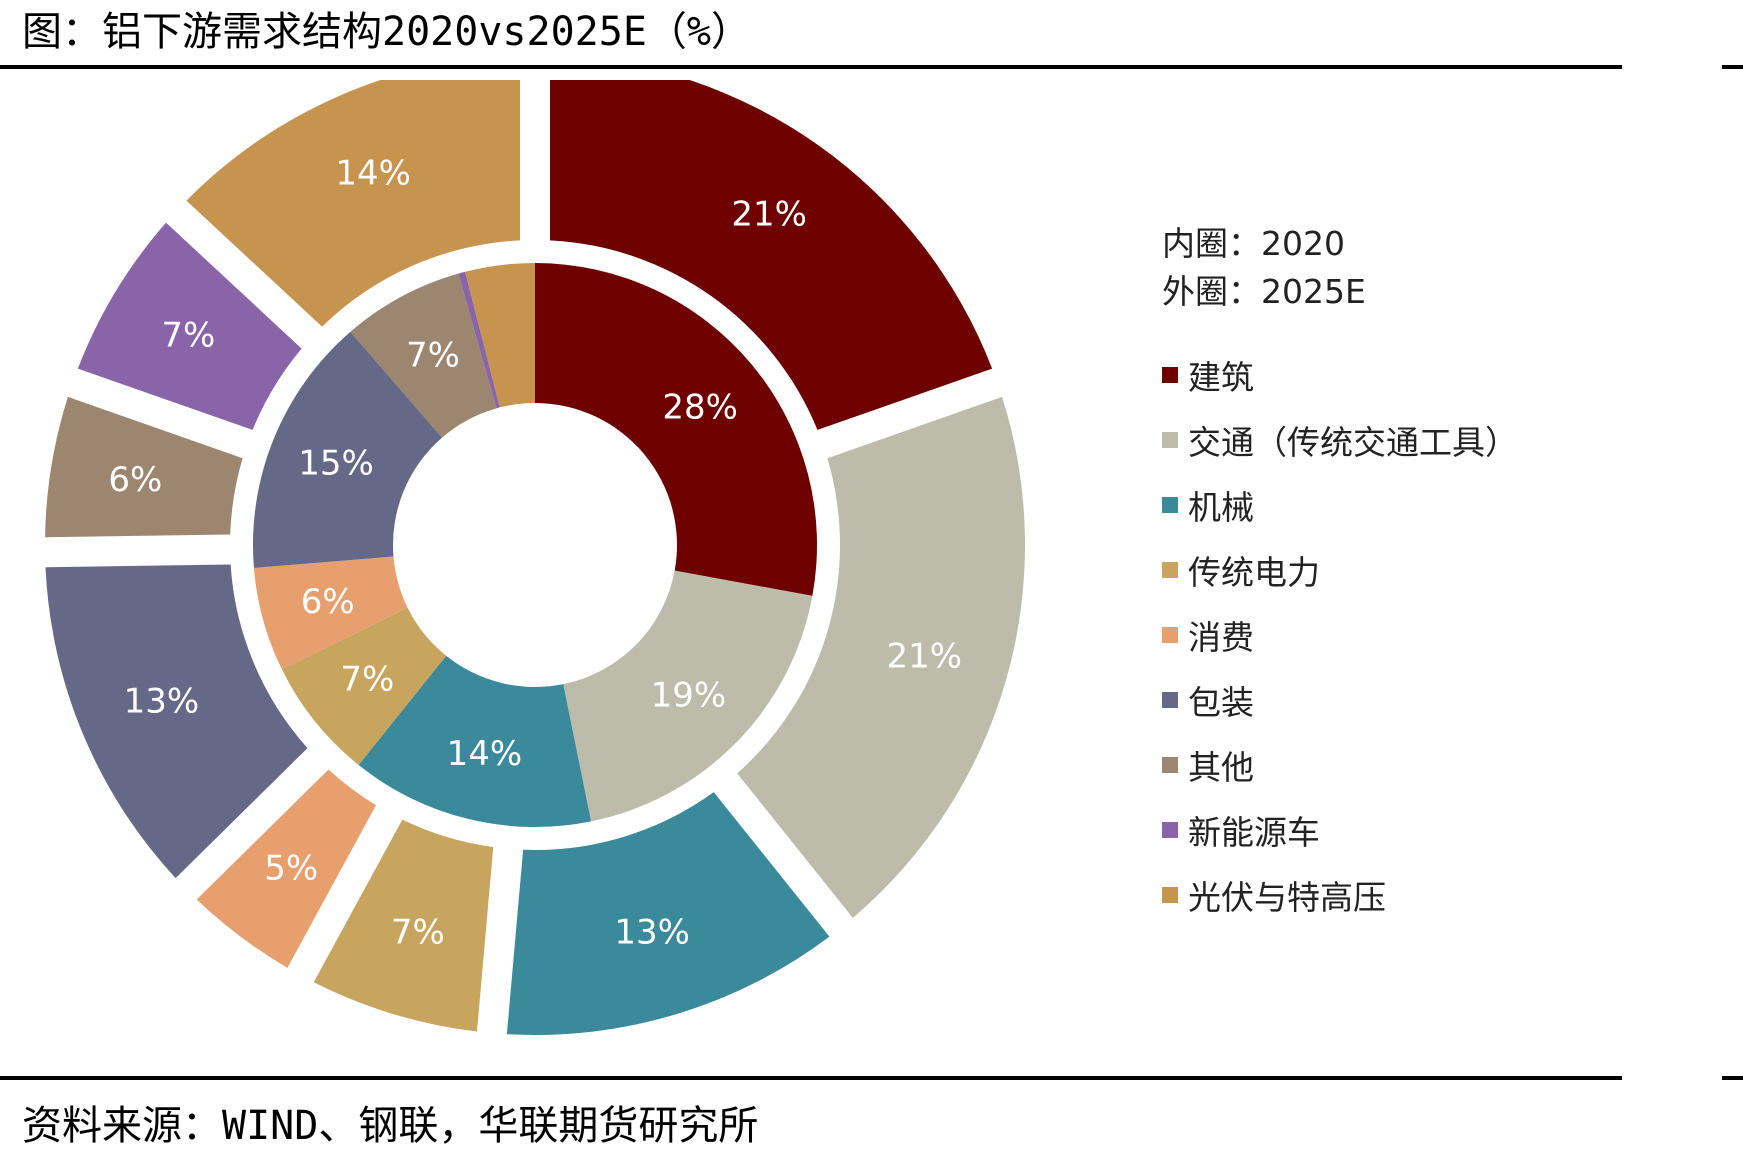 The height and width of the screenshot is (1165, 1743). I want to click on outer-slice-label: 14%, so click(373, 174).